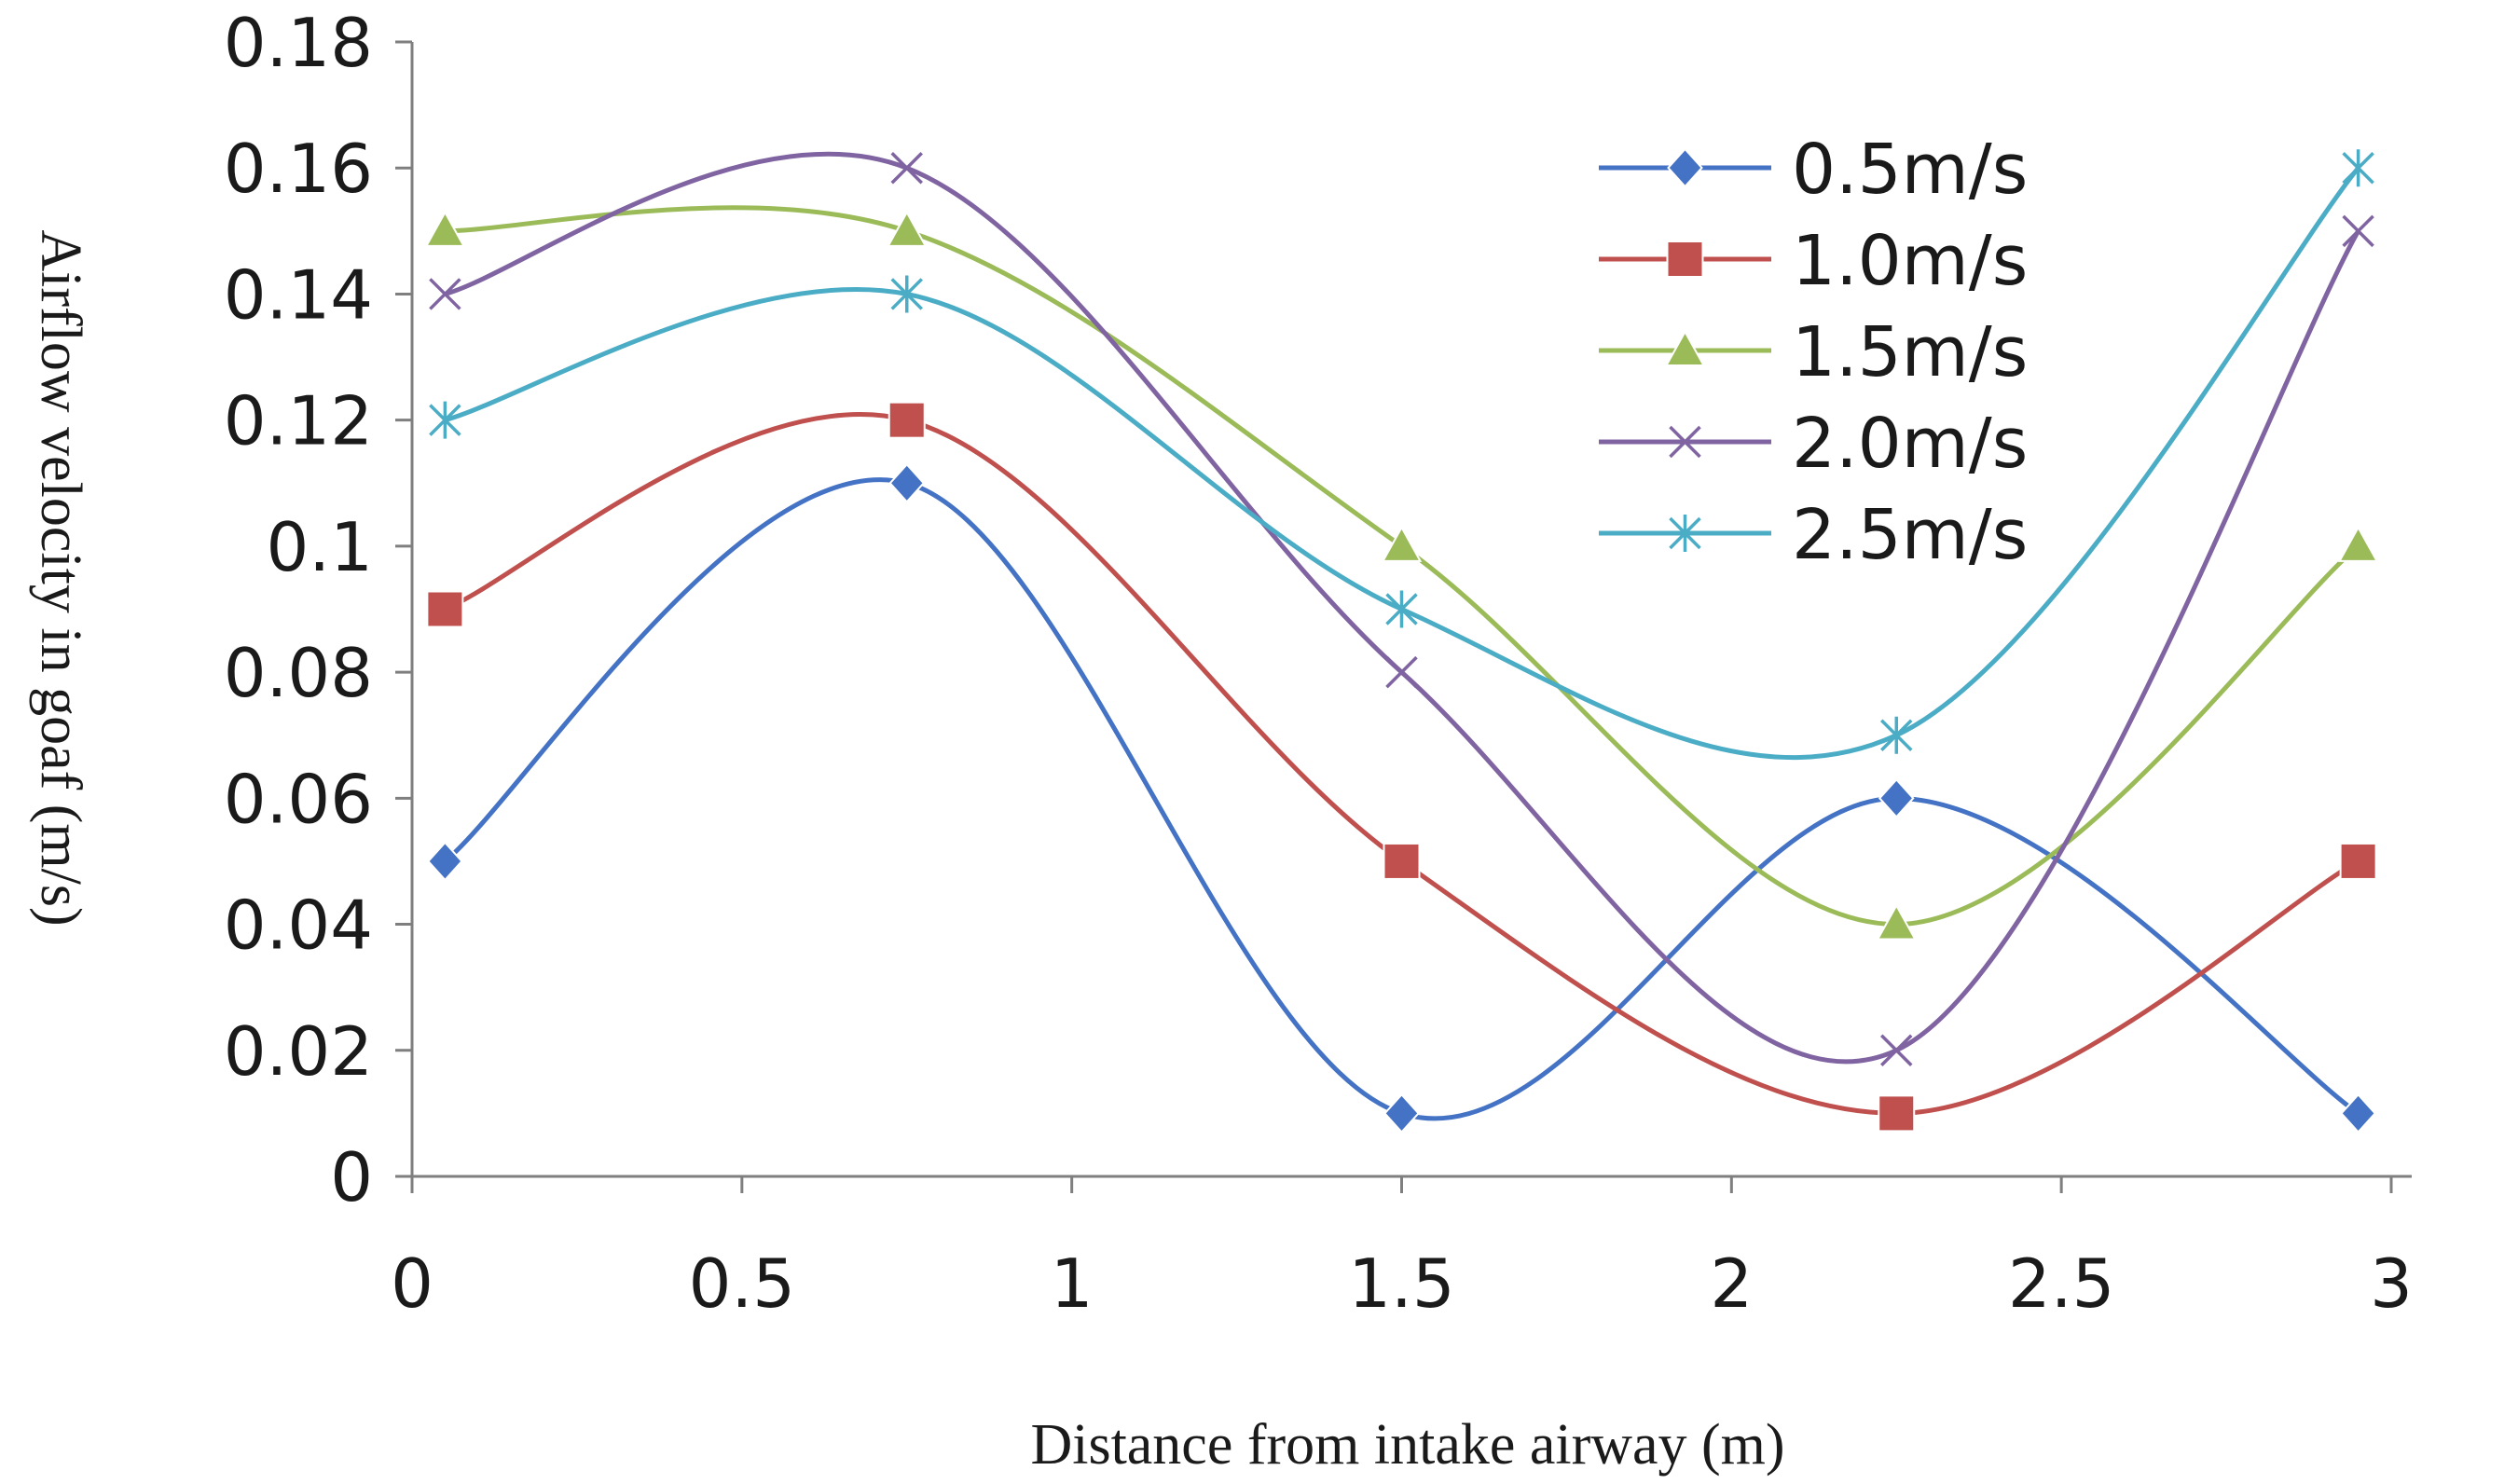 The image size is (2518, 1484). What do you see at coordinates (298, 421) in the screenshot?
I see `y-tick-label: 0.12` at bounding box center [298, 421].